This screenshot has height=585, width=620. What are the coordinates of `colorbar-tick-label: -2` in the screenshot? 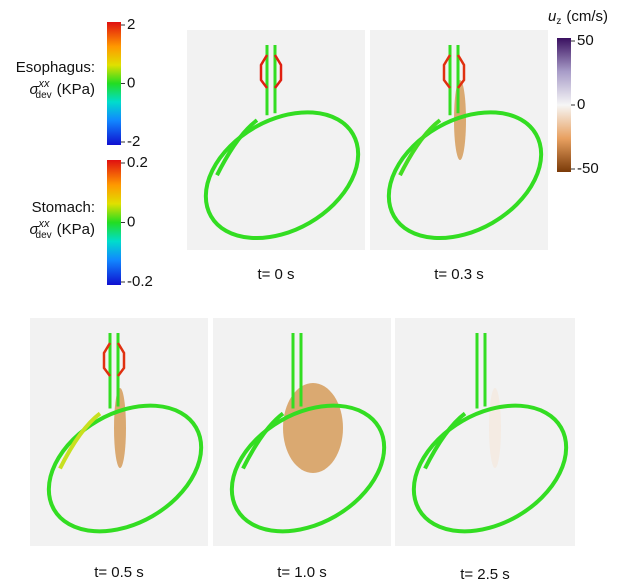 It's located at (133, 141).